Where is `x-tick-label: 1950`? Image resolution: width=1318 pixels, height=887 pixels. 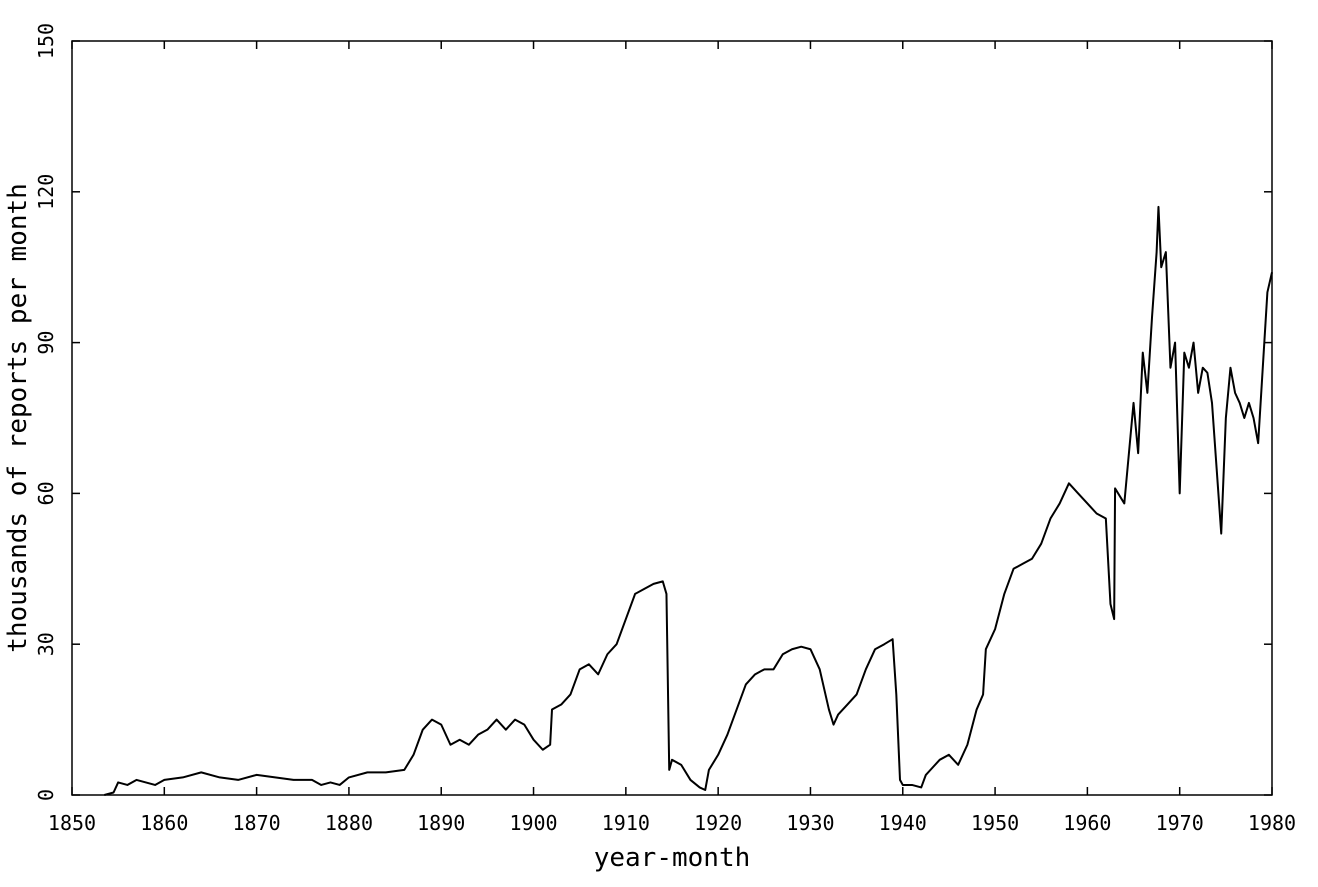
x-tick-label: 1950 is located at coordinates (995, 823).